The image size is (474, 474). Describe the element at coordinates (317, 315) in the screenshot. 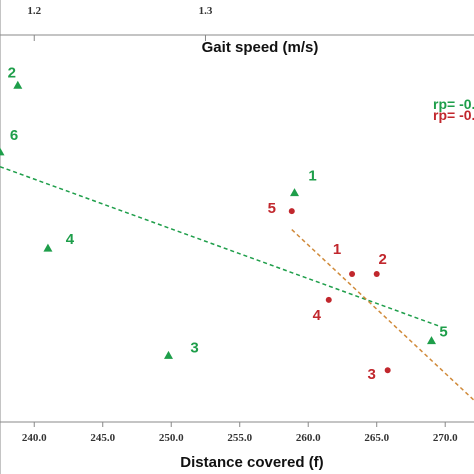

I see `point-label-red-4: 4` at that location.